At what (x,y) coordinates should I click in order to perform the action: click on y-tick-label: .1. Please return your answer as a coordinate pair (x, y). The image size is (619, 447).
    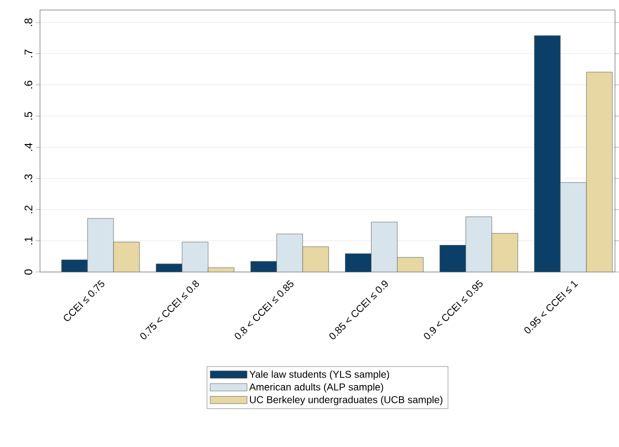
    Looking at the image, I should click on (28, 240).